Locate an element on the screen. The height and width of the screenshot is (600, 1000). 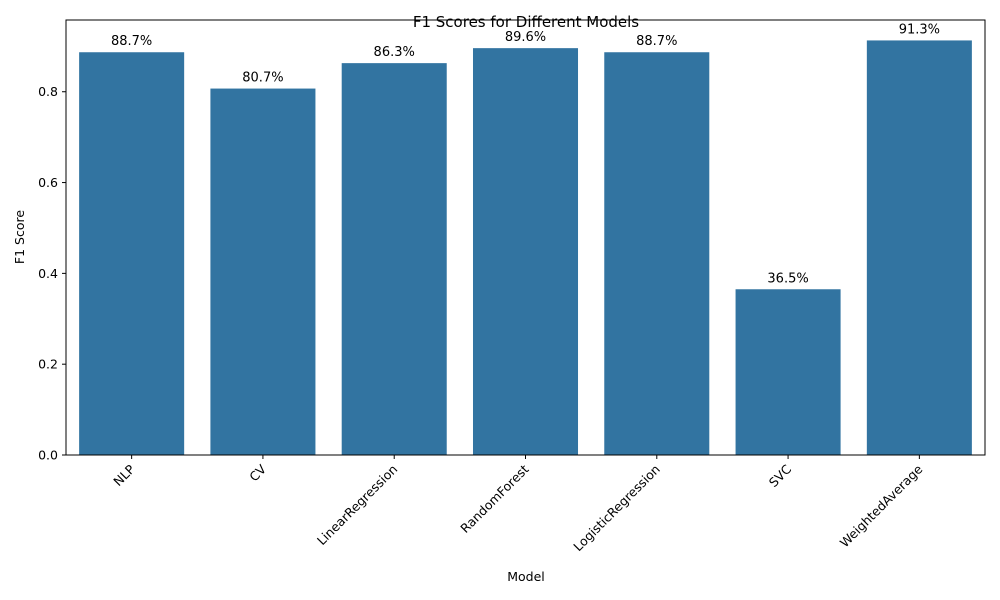
x-tick-label-svc: SVC is located at coordinates (780, 475).